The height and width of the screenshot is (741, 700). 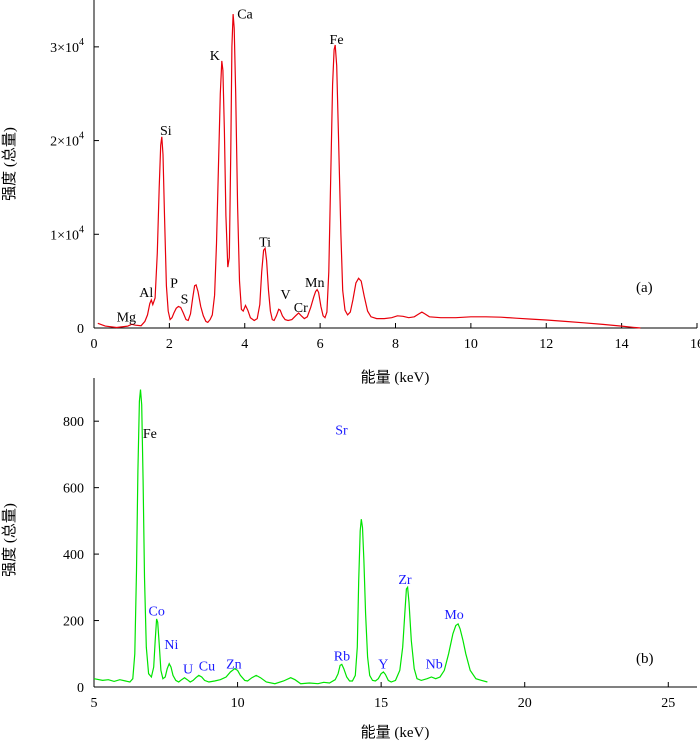 What do you see at coordinates (453, 615) in the screenshot?
I see `panel-b-peak-label-mo: Mo` at bounding box center [453, 615].